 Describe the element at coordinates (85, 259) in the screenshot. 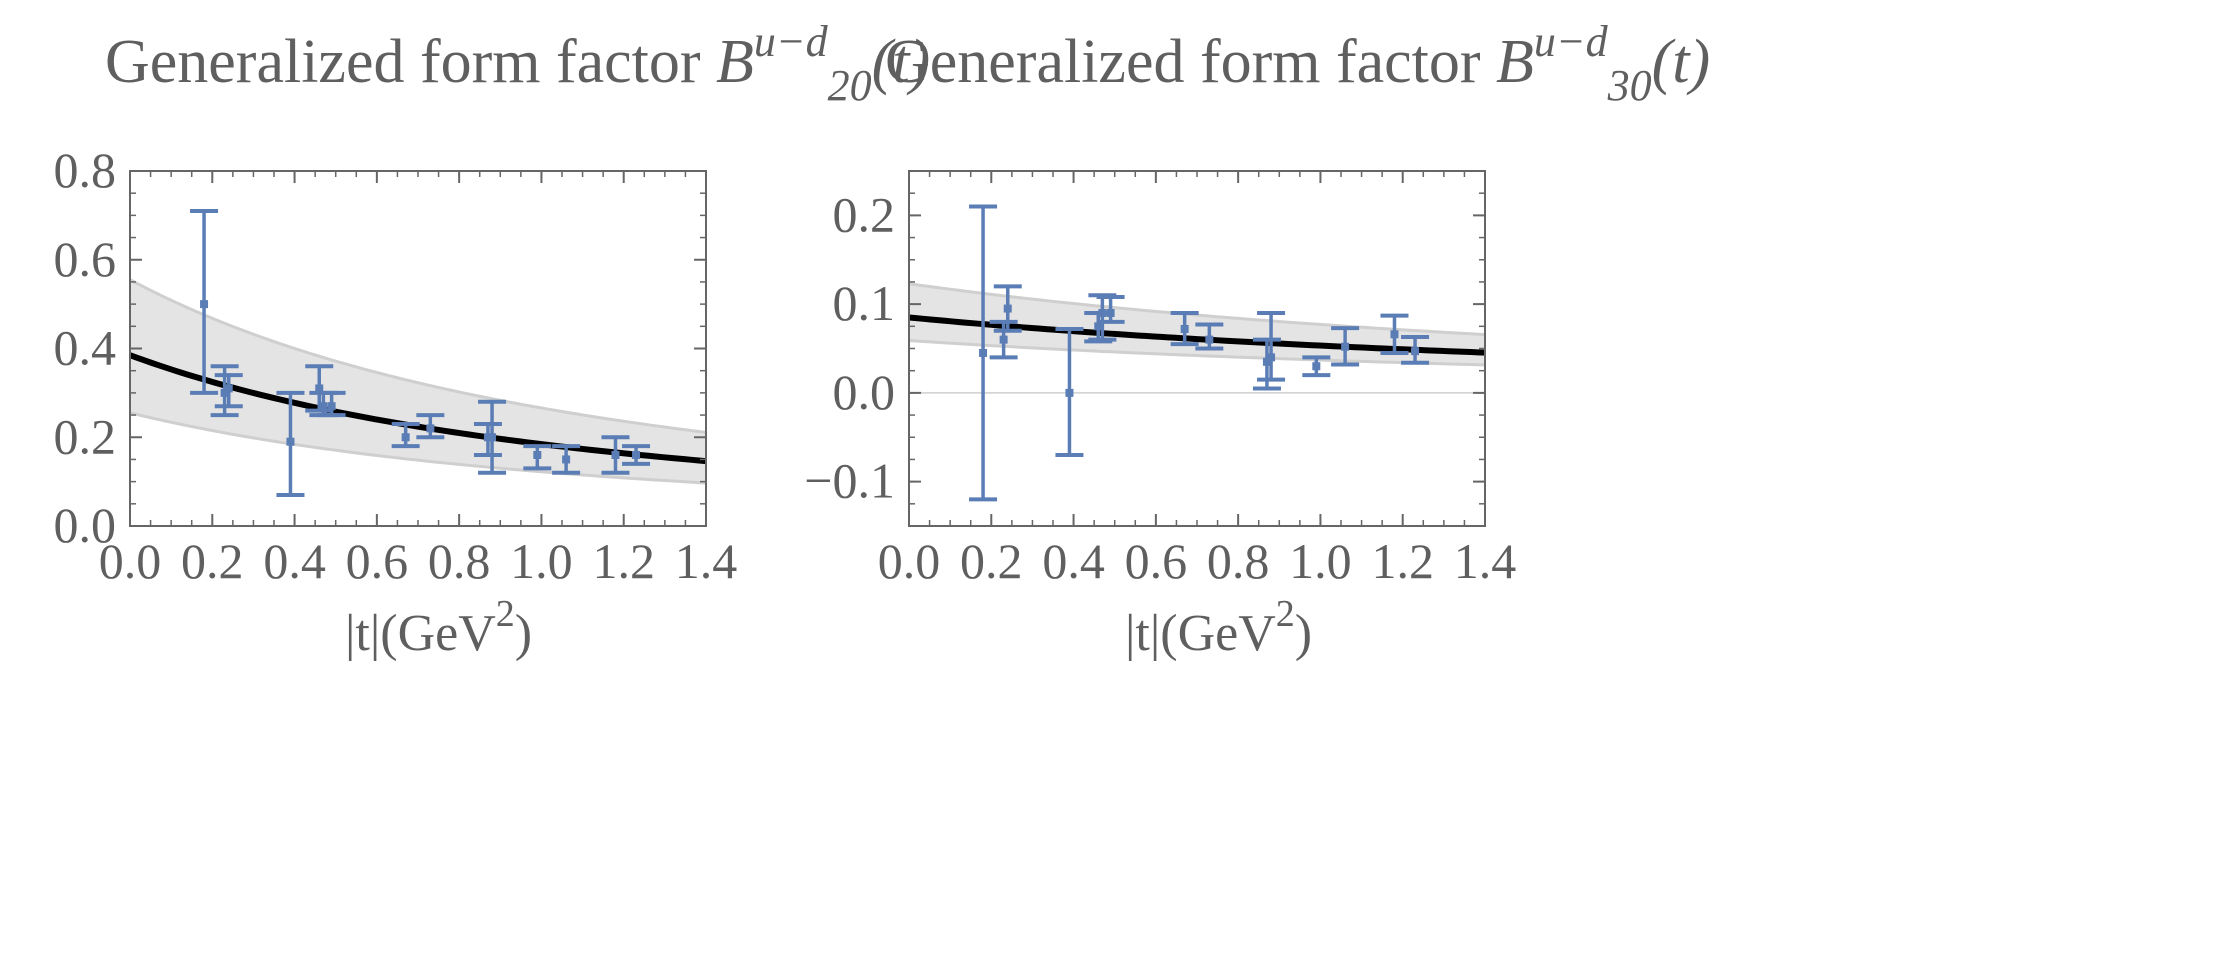

I see `y-tick-label: 0.6` at that location.